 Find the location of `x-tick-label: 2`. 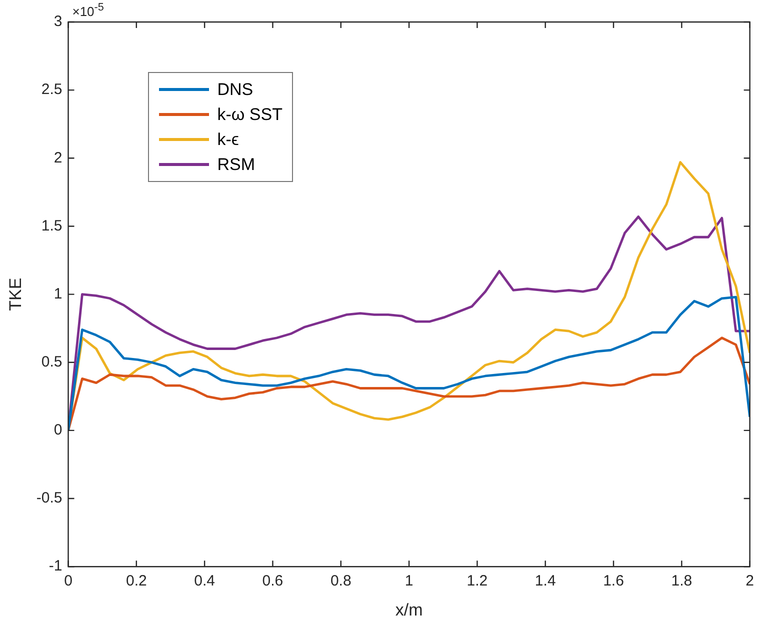

x-tick-label: 2 is located at coordinates (750, 581).